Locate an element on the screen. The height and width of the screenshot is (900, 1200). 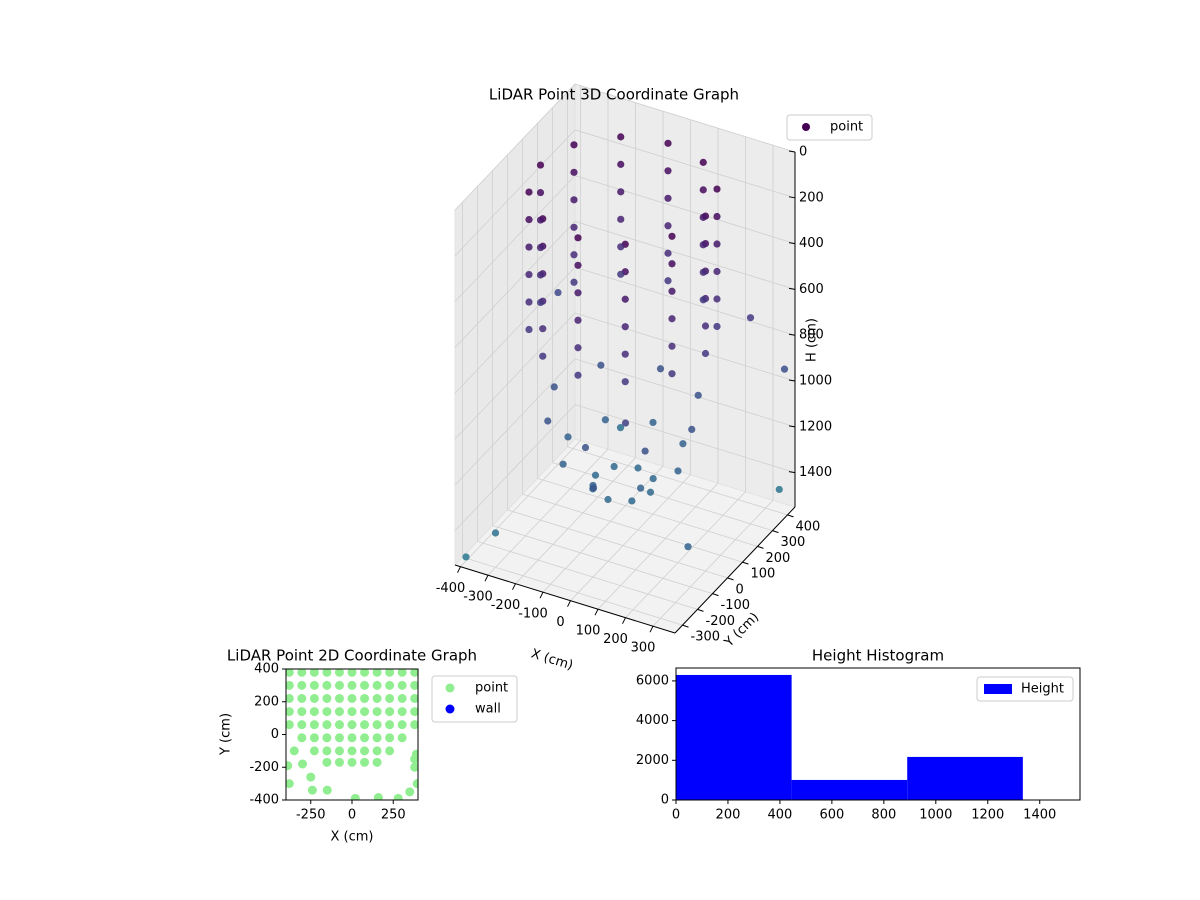
legend-box is located at coordinates (829, 127).